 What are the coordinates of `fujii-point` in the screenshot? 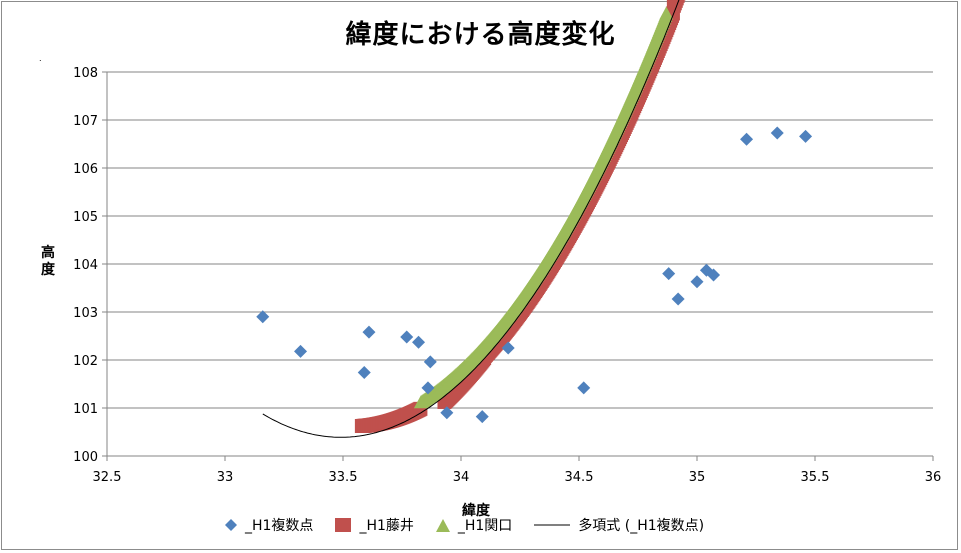 It's located at (677, 1).